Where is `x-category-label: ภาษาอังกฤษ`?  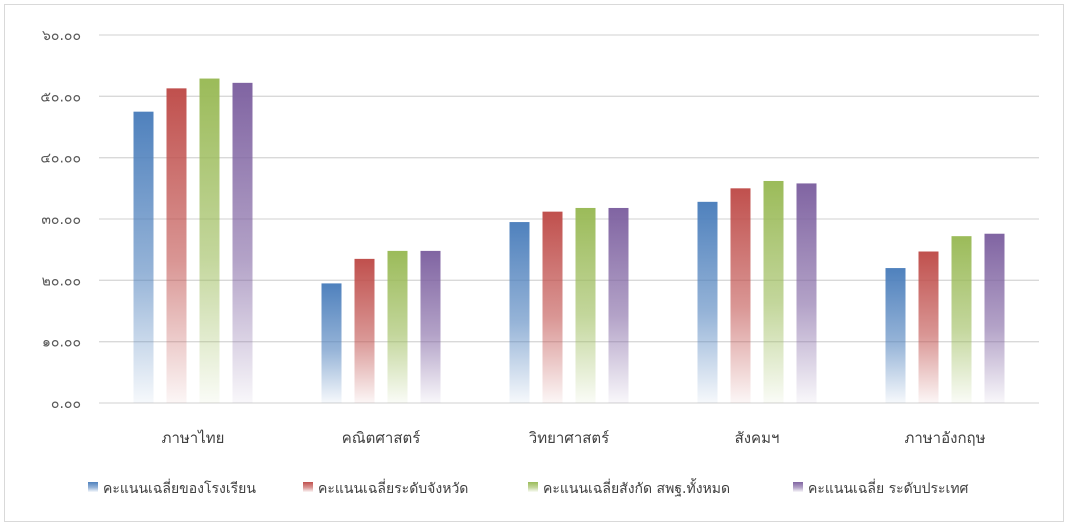 x-category-label: ภาษาอังกฤษ is located at coordinates (944, 438).